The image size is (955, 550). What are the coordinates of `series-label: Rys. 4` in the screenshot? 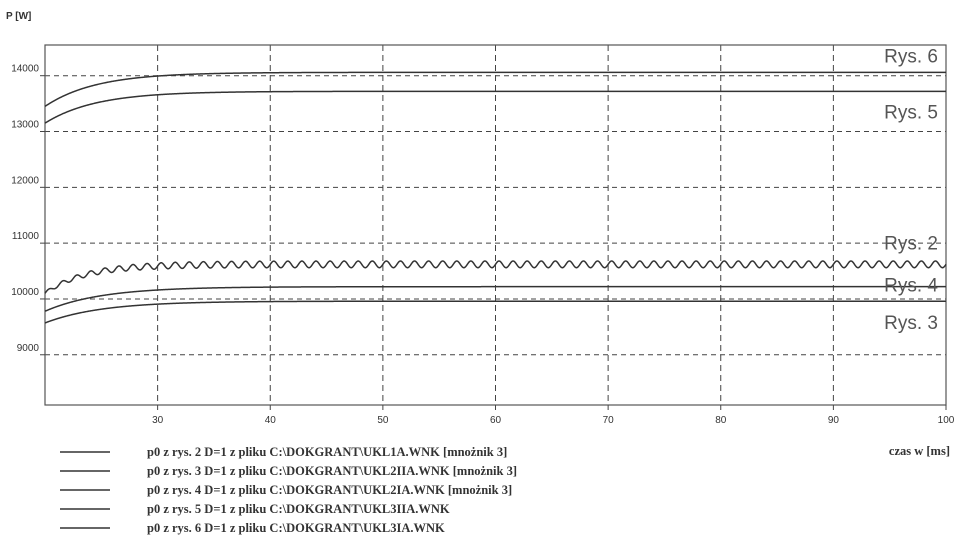 It's located at (911, 286).